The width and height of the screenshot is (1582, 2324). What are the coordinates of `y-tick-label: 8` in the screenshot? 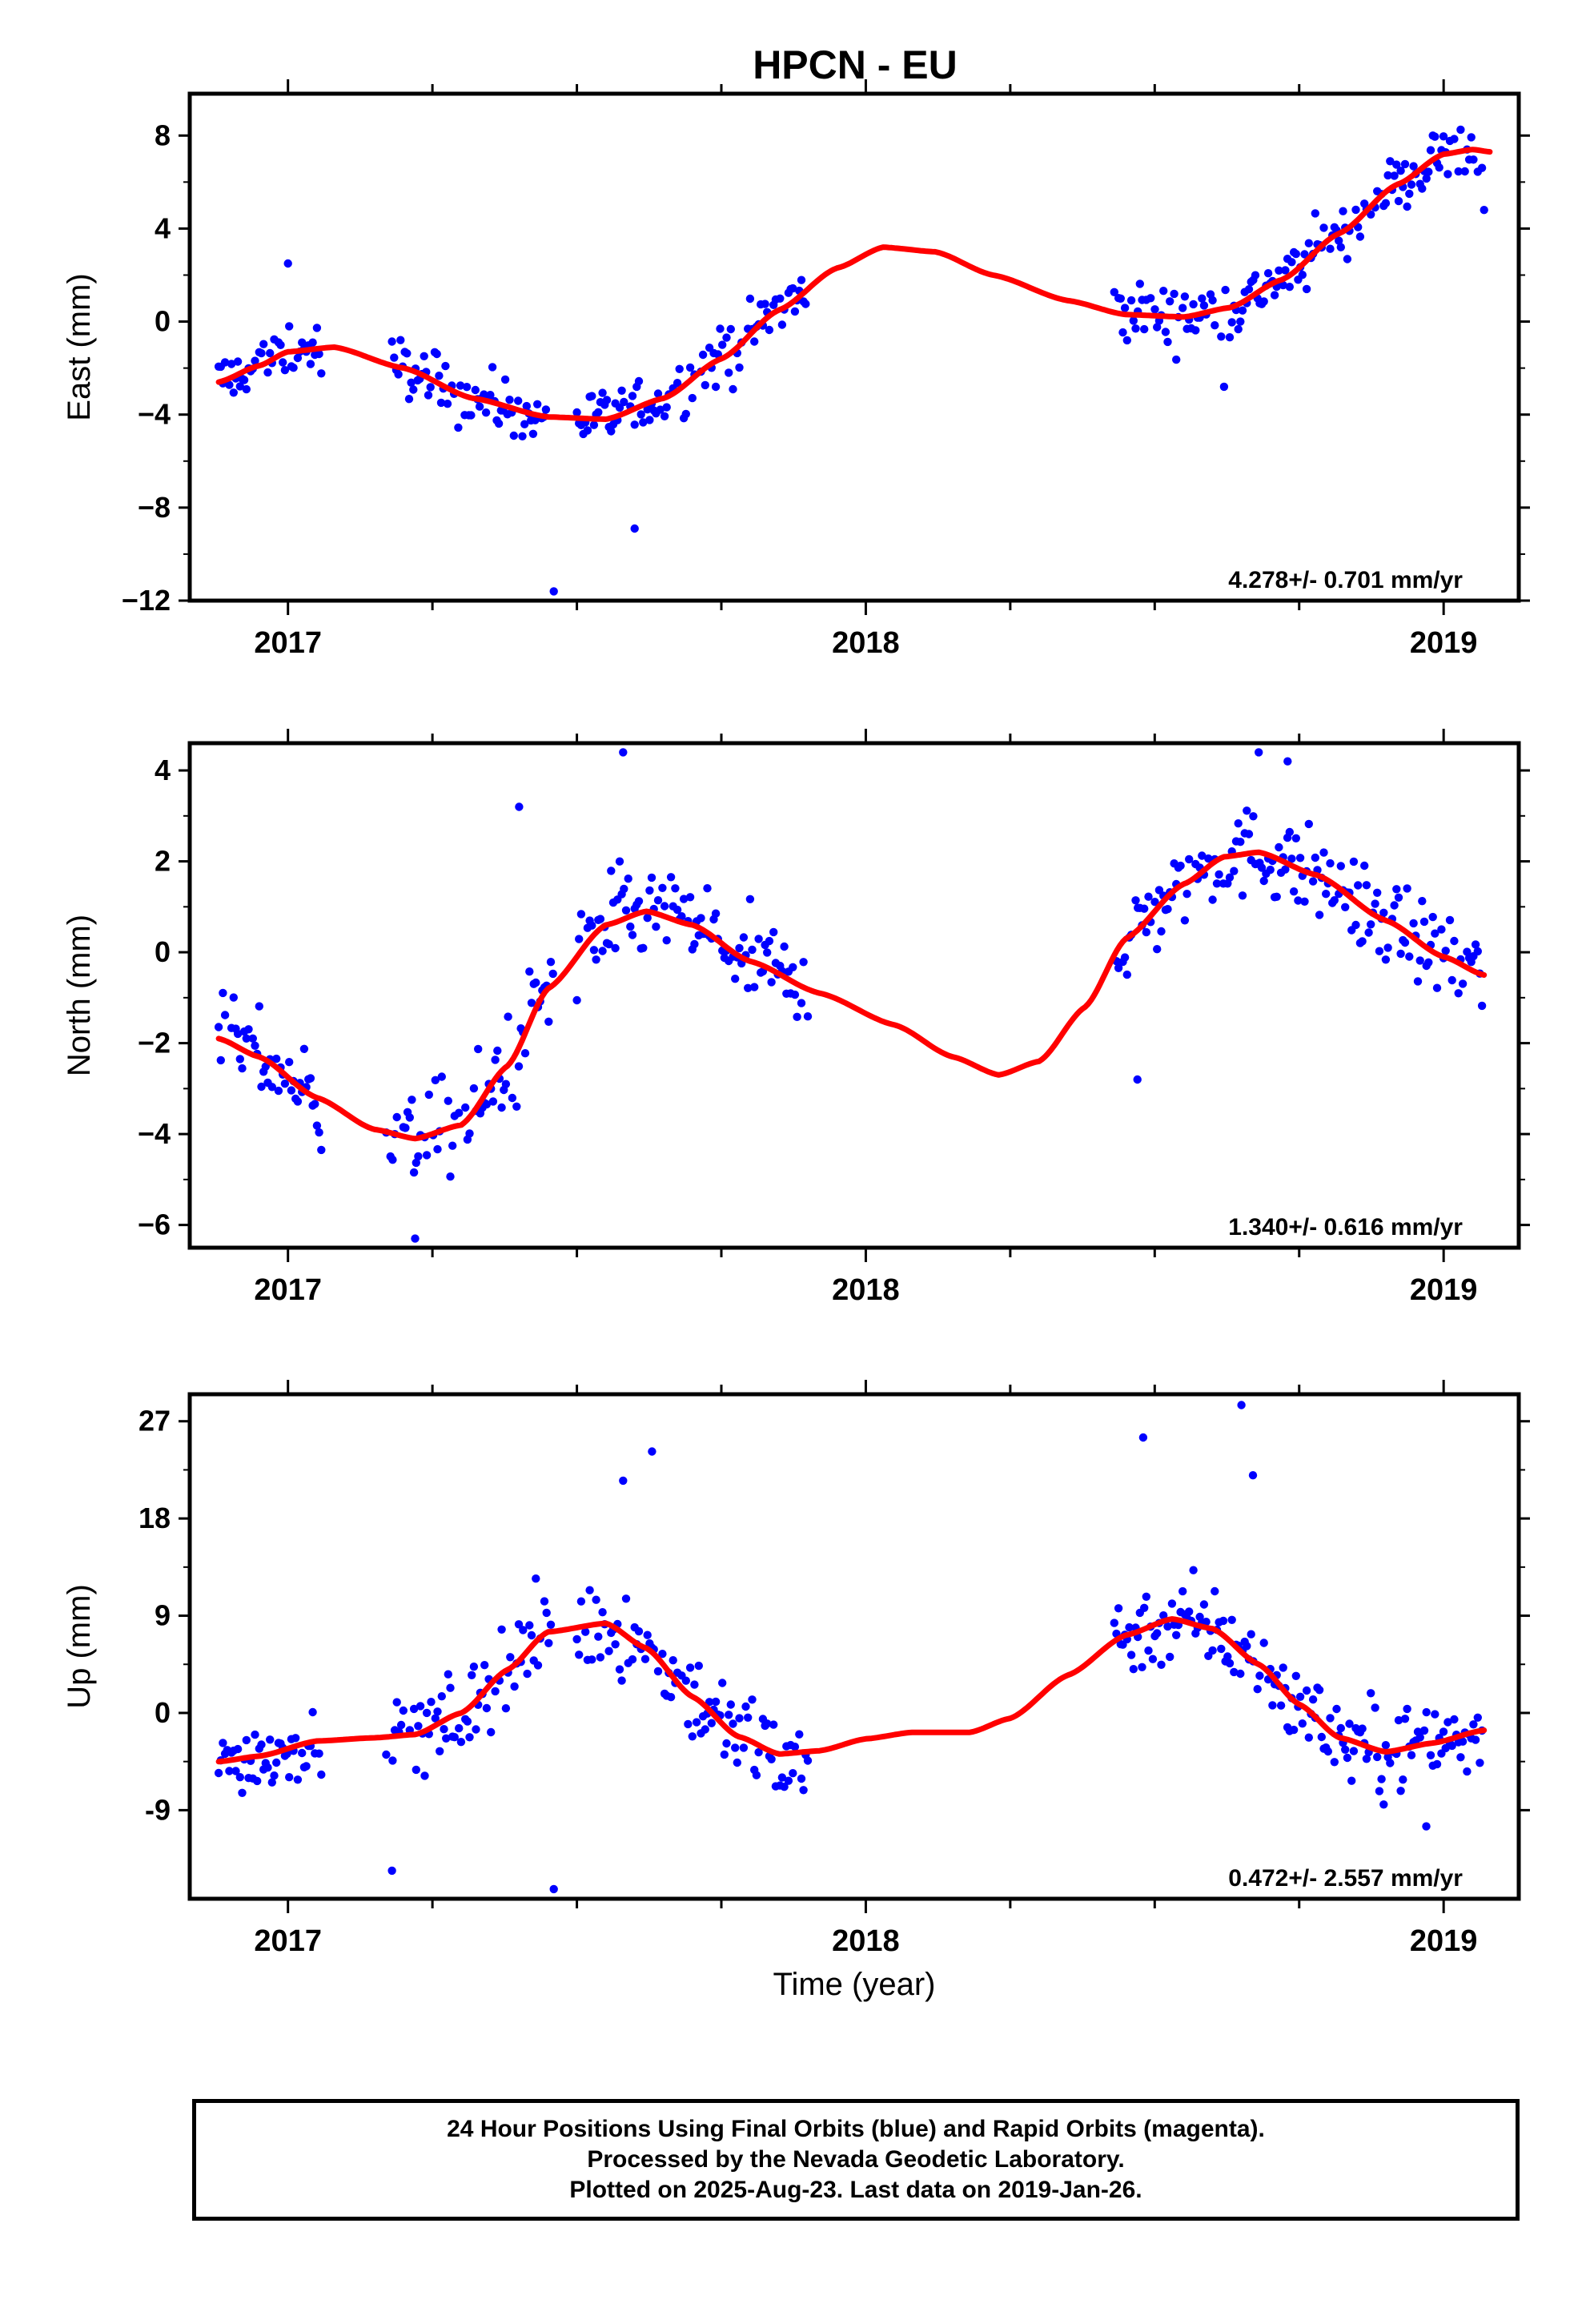 It's located at (163, 135).